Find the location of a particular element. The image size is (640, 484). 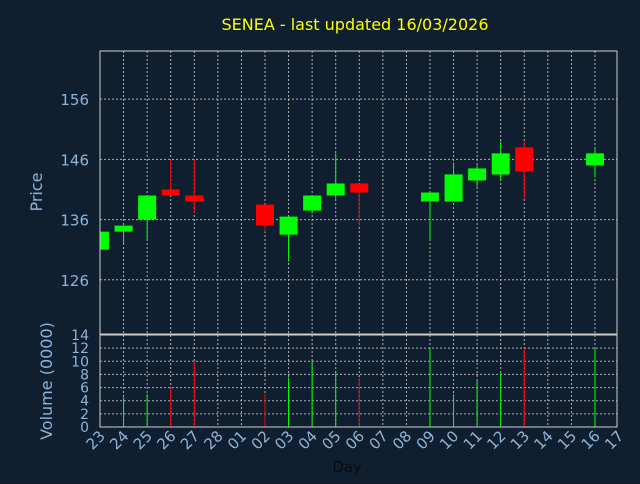

price-tick-label: 146 is located at coordinates (74, 160).